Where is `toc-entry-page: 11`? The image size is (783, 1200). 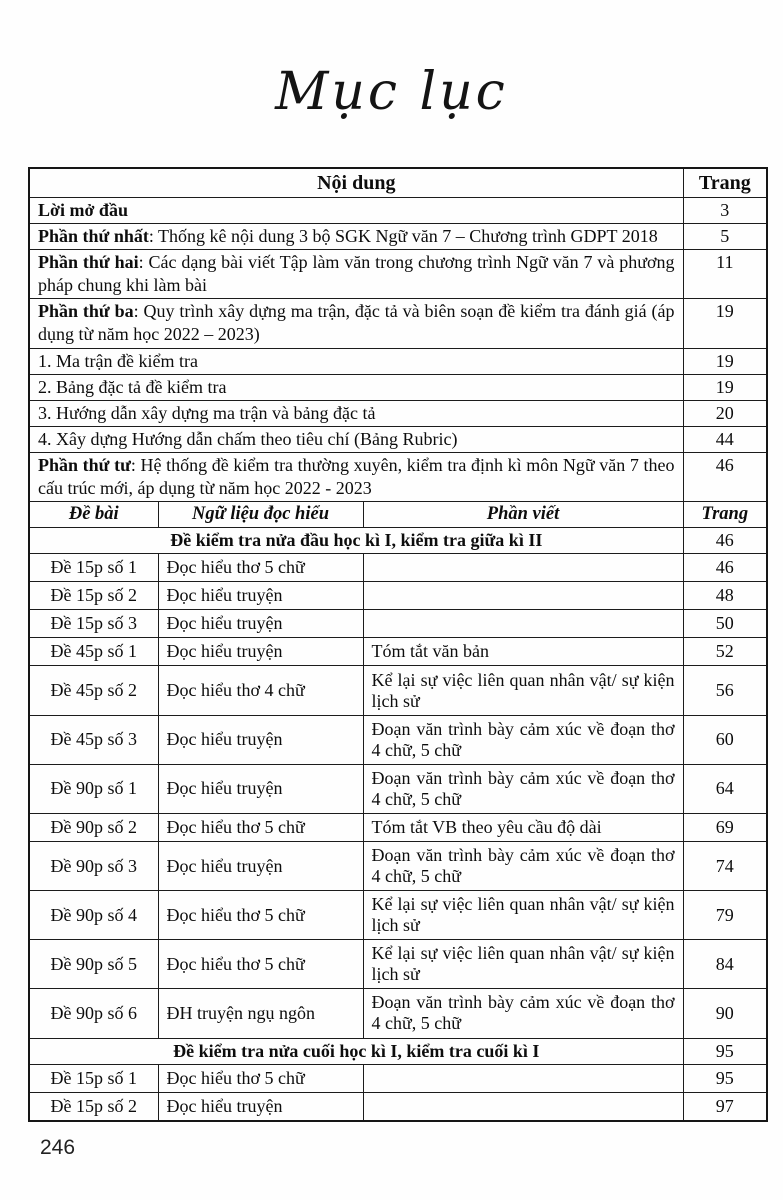
toc-entry-page: 11 is located at coordinates (725, 274).